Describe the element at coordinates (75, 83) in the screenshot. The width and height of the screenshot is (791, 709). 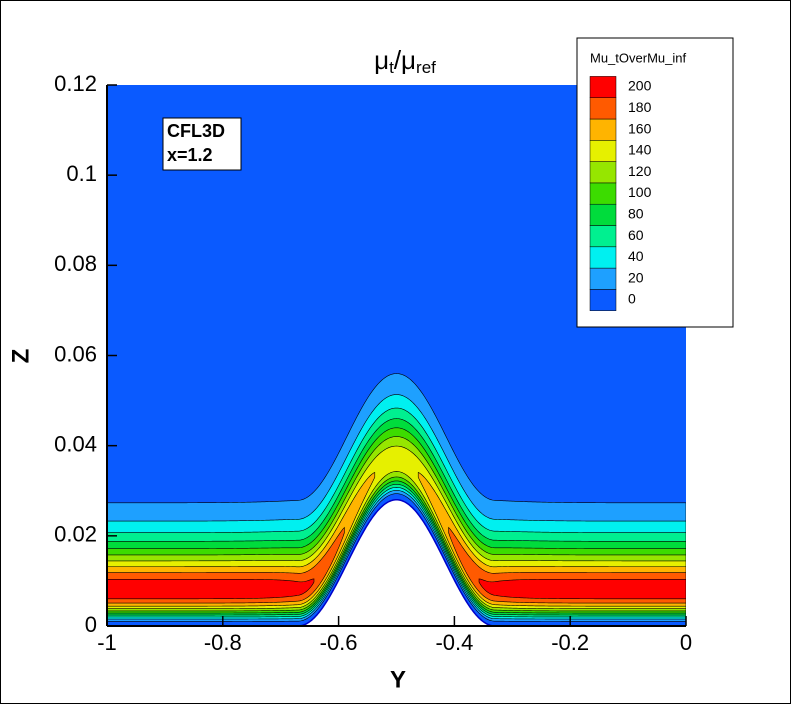
I see `y-tick-label: 0.12` at that location.